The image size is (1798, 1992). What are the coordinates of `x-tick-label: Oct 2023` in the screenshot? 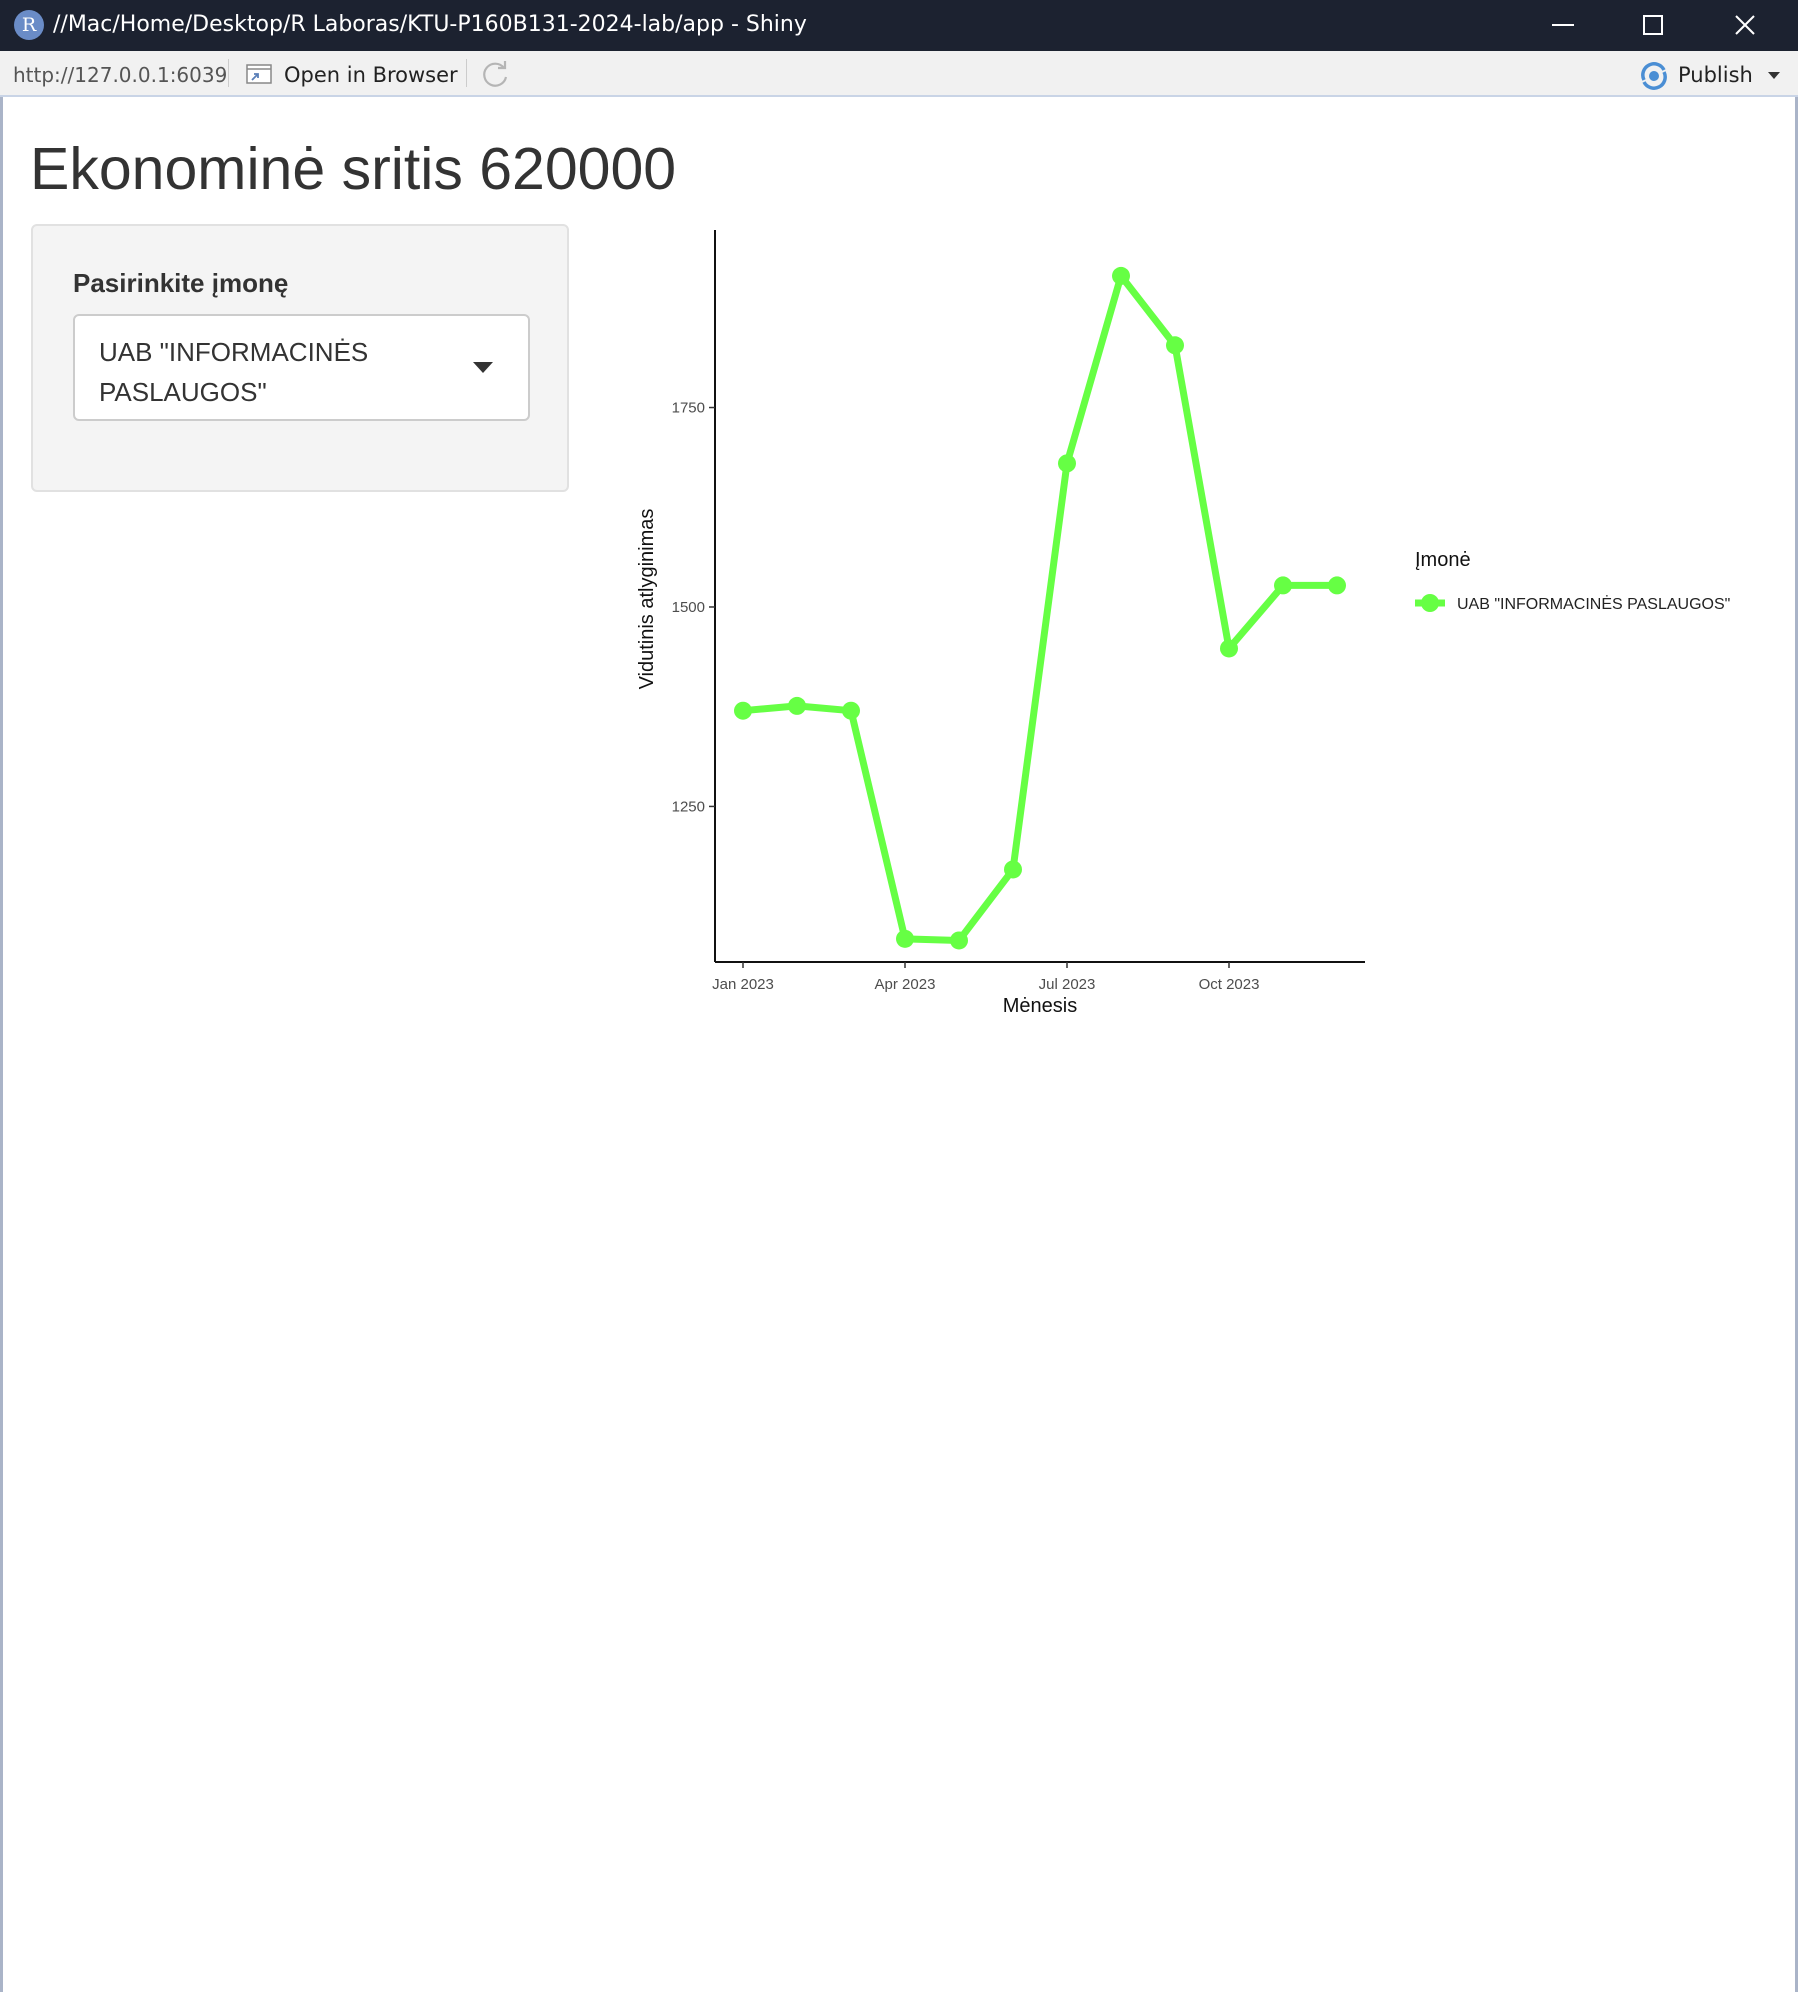 It's located at (1229, 984).